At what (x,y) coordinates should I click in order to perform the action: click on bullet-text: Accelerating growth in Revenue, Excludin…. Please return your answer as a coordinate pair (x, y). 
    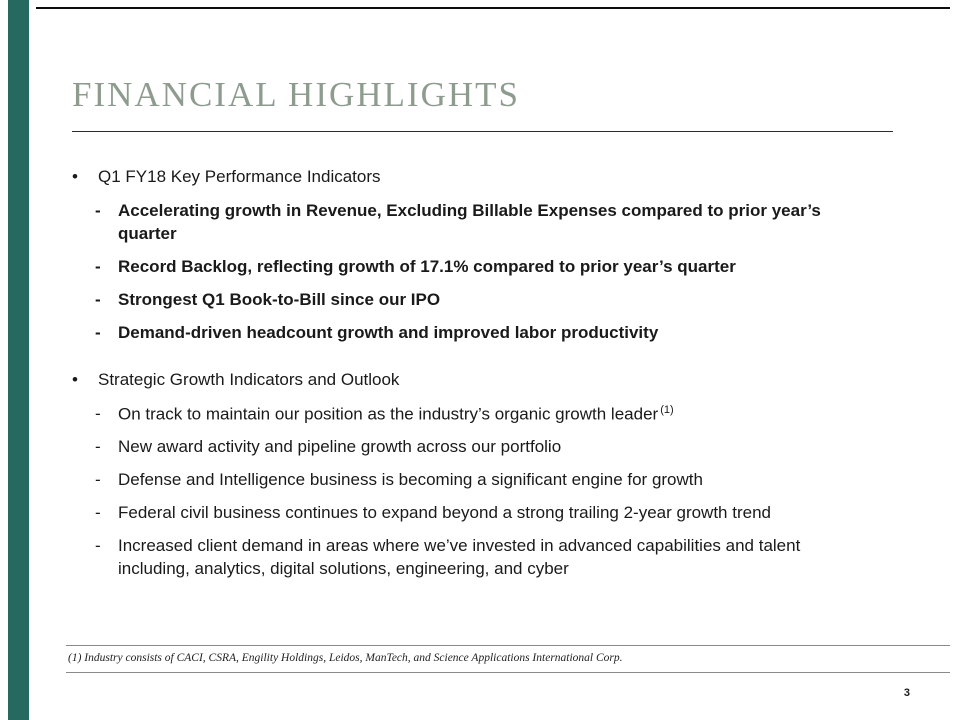
    Looking at the image, I should click on (469, 221).